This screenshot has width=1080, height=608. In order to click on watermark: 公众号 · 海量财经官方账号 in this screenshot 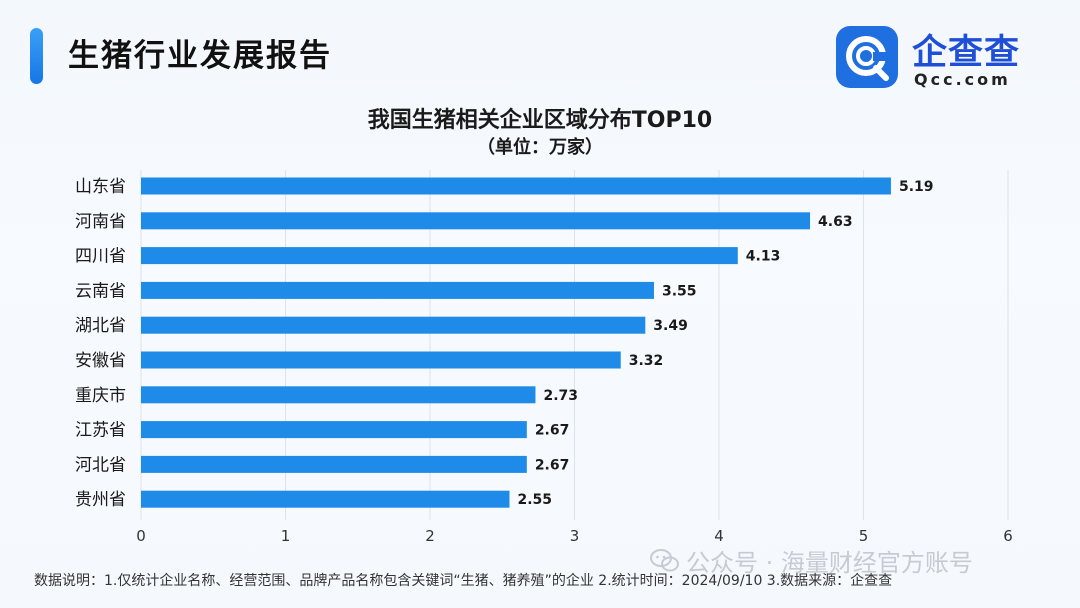, I will do `click(811, 561)`.